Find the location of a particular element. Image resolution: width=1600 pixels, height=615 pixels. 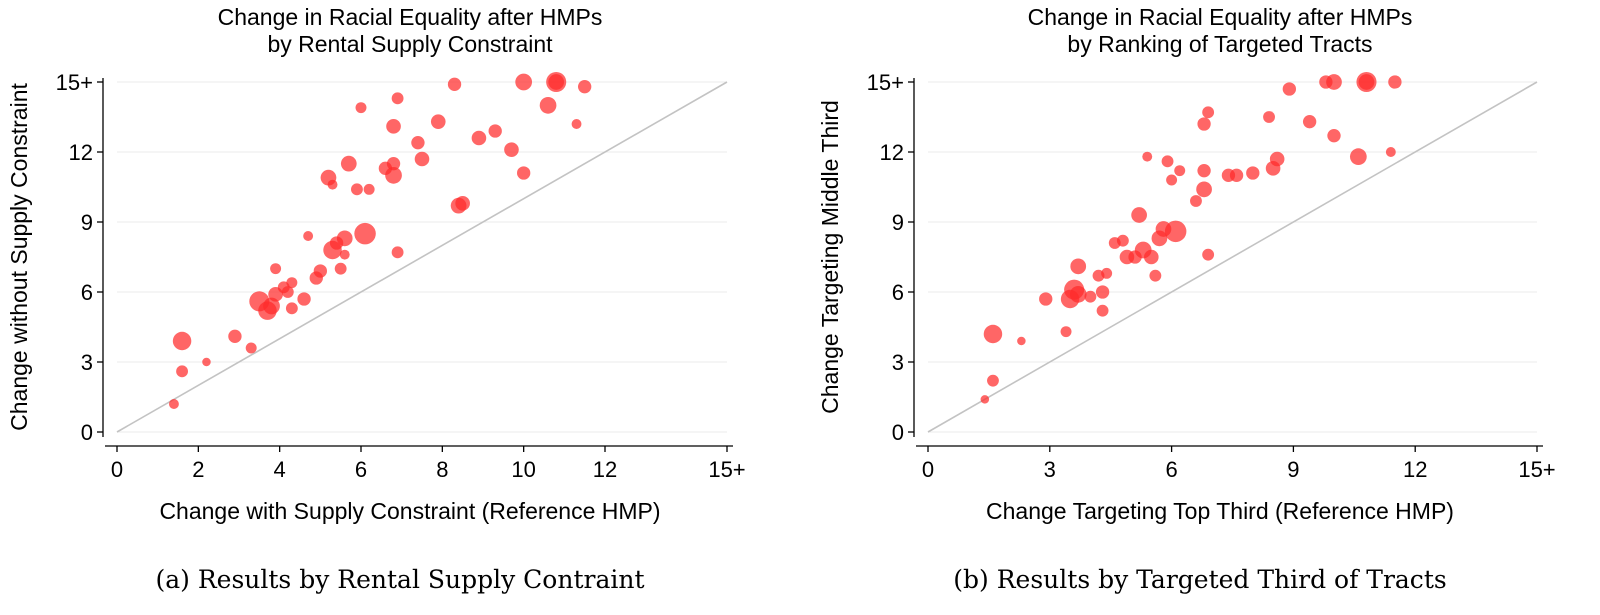

y-axis-label: Change Targeting Middle Third is located at coordinates (830, 257).